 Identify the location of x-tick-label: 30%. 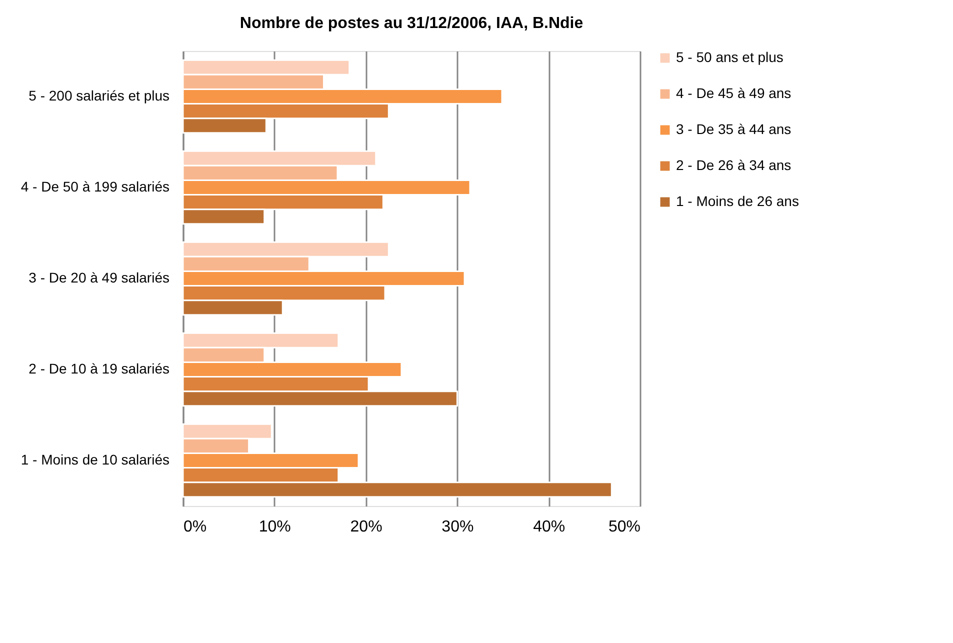
(458, 527).